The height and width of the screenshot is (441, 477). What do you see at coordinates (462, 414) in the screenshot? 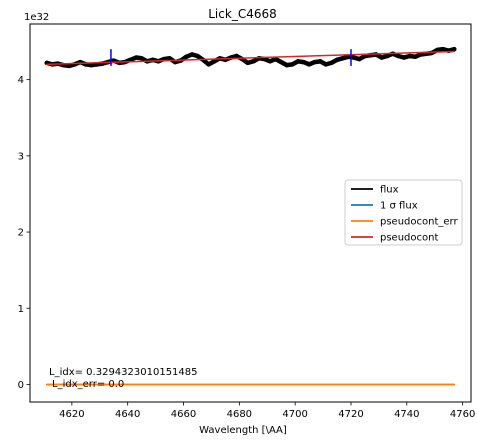
I see `x-tick-label: 4760` at bounding box center [462, 414].